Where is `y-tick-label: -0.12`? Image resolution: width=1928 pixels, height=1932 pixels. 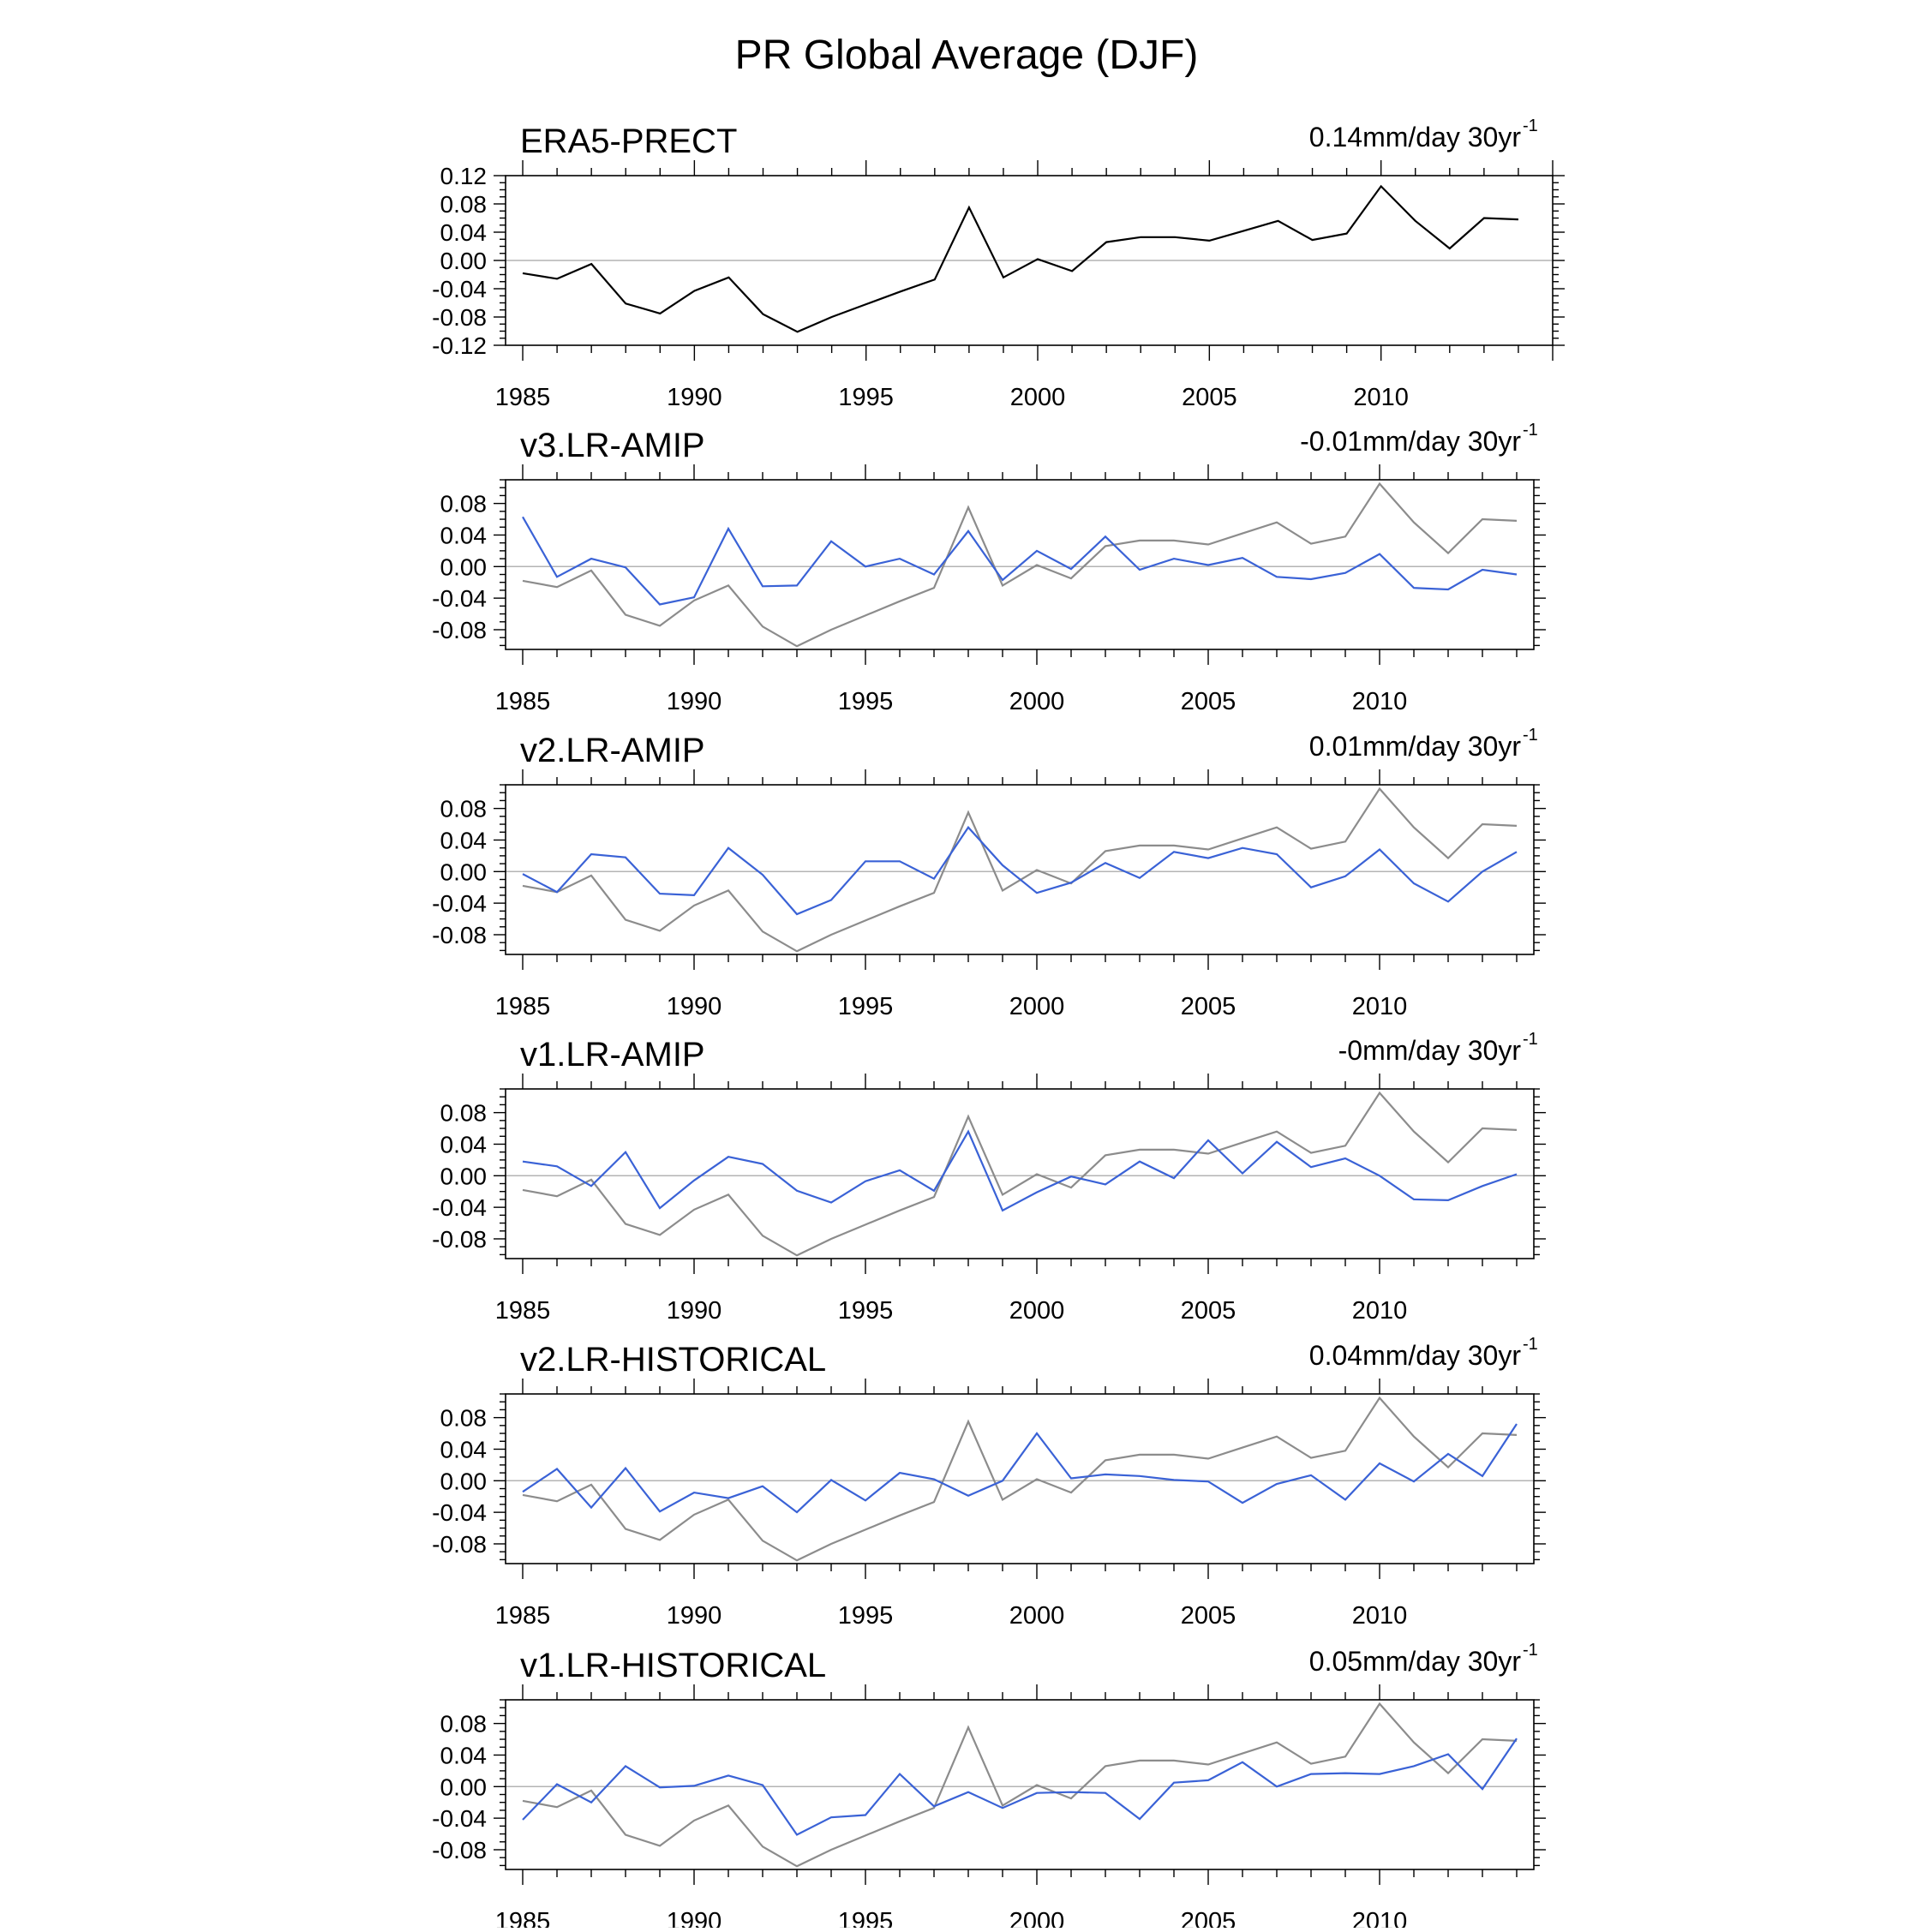 y-tick-label: -0.12 is located at coordinates (459, 345).